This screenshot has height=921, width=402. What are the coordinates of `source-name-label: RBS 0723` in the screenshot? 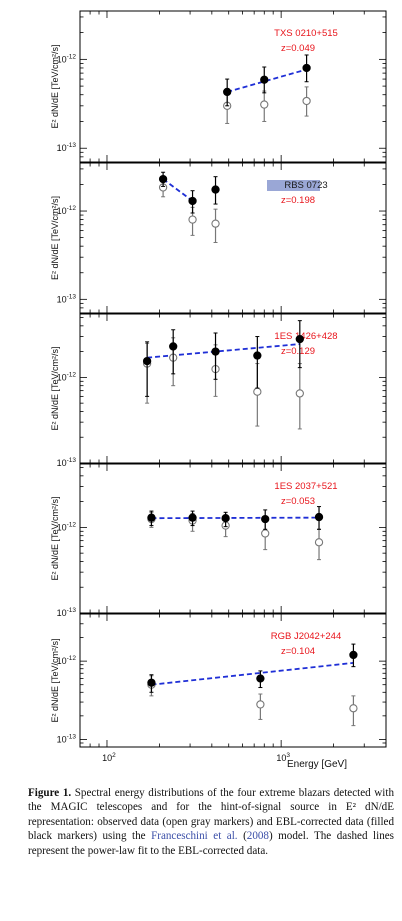 It's located at (305, 185).